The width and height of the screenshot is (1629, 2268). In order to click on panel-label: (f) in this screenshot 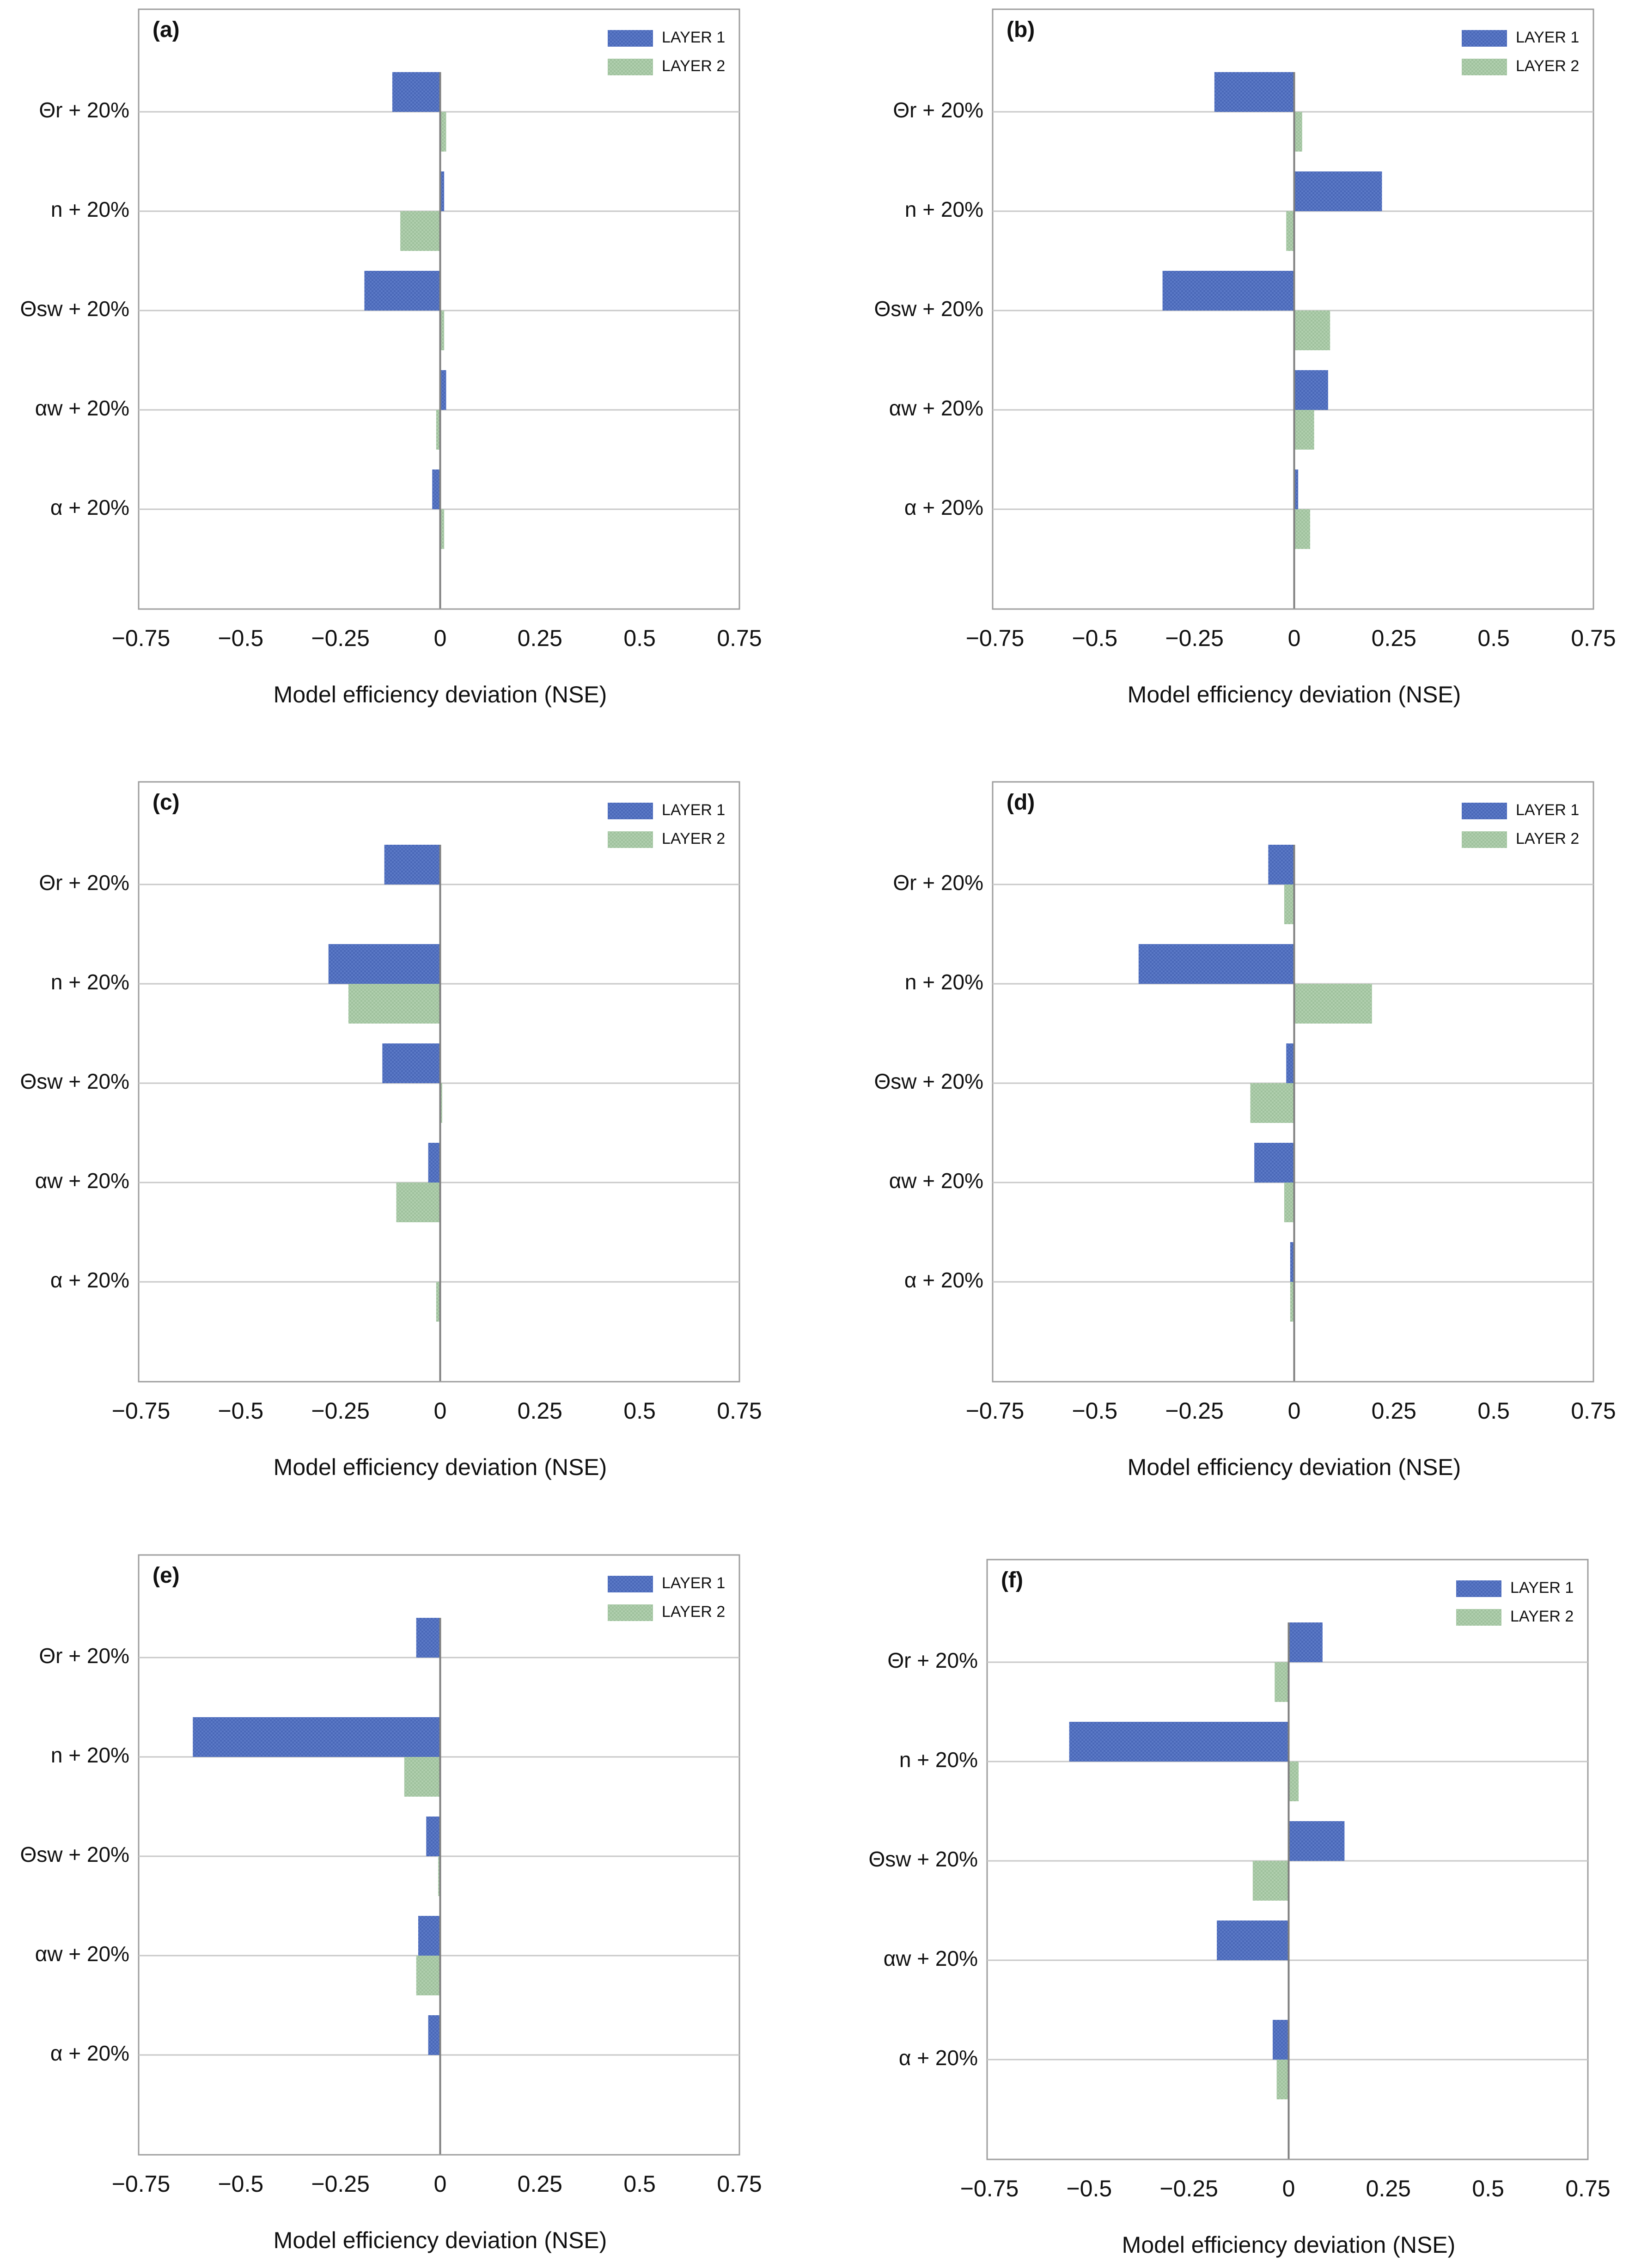, I will do `click(1012, 1580)`.